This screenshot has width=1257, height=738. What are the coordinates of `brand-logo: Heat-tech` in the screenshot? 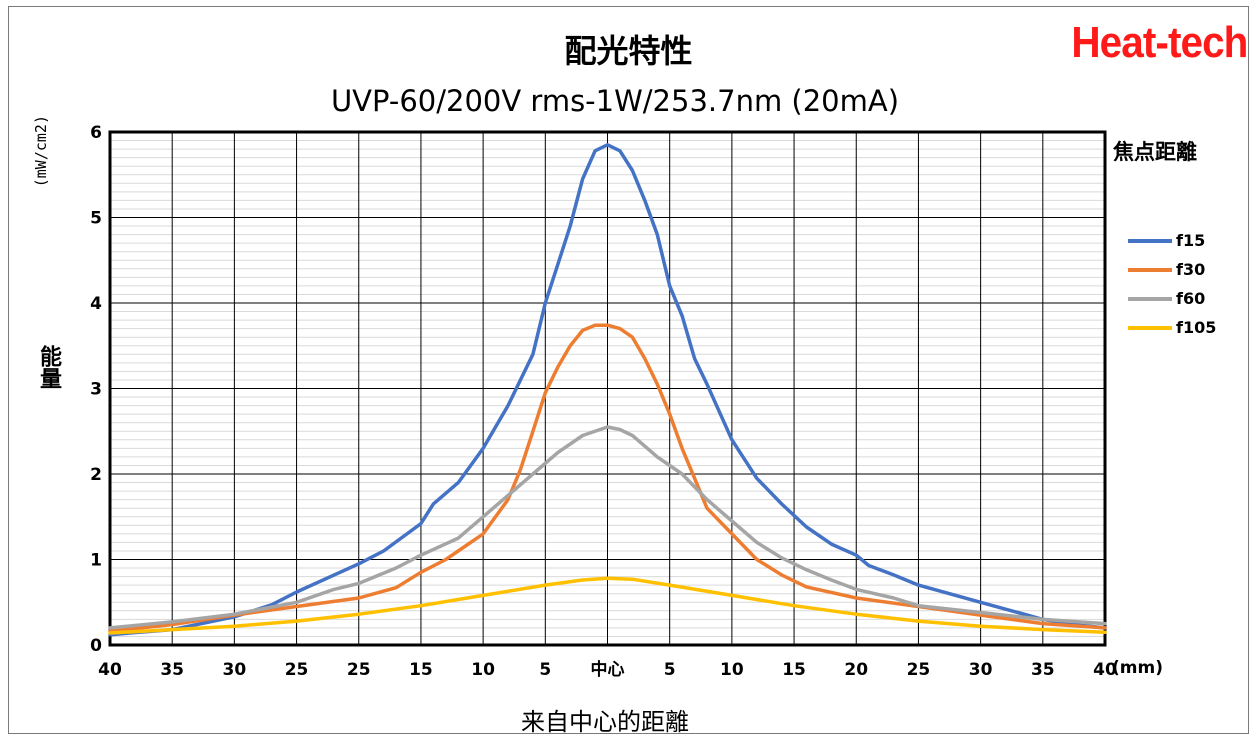 It's located at (1159, 42).